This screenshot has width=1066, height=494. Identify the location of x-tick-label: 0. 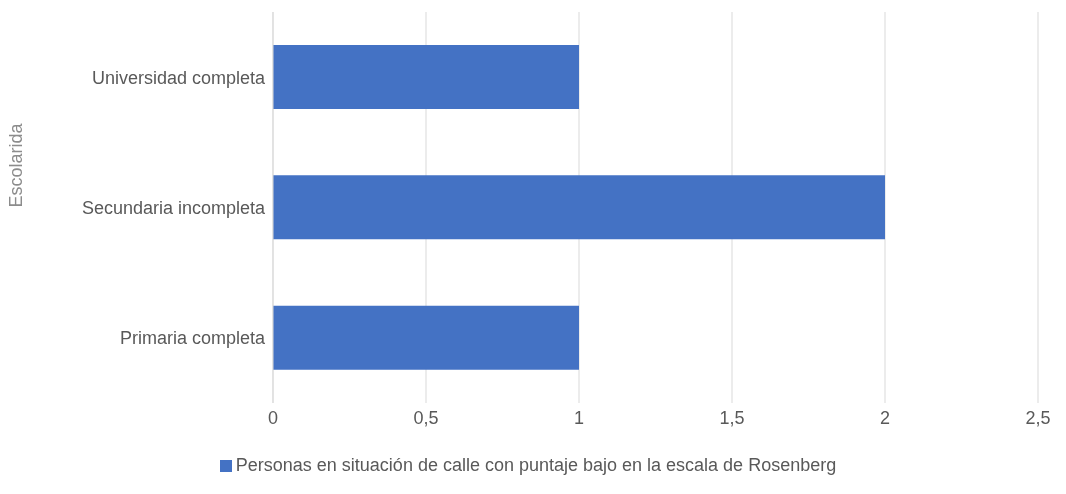
(273, 417).